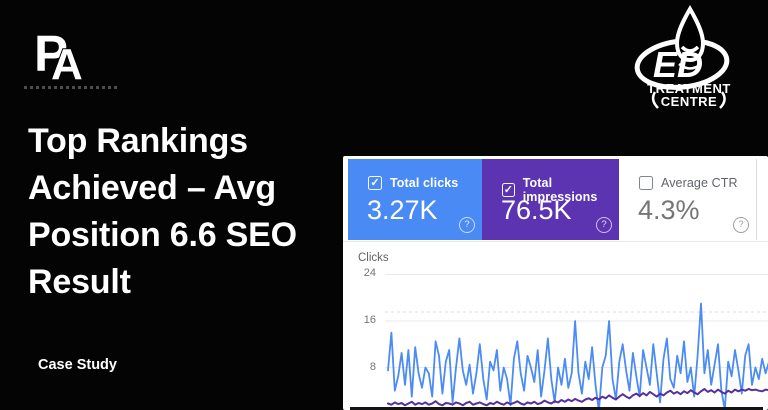 Image resolution: width=768 pixels, height=410 pixels. What do you see at coordinates (690, 66) in the screenshot?
I see `ed-logo-probe-wave` at bounding box center [690, 66].